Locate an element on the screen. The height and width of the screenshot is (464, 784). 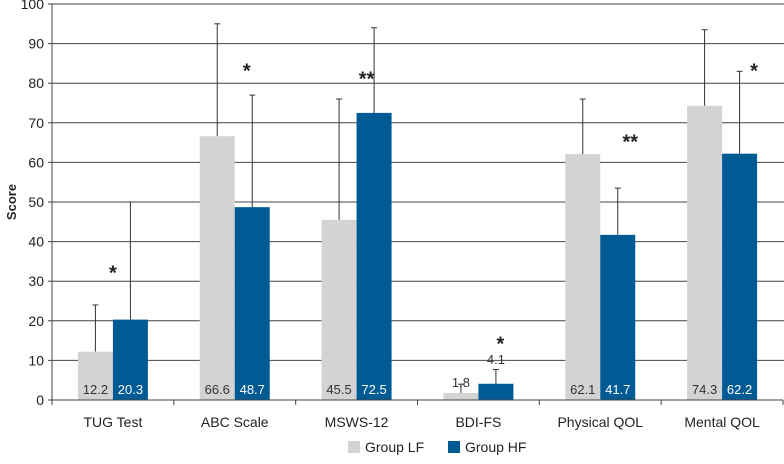
y-tick-label: 20 is located at coordinates (36, 321).